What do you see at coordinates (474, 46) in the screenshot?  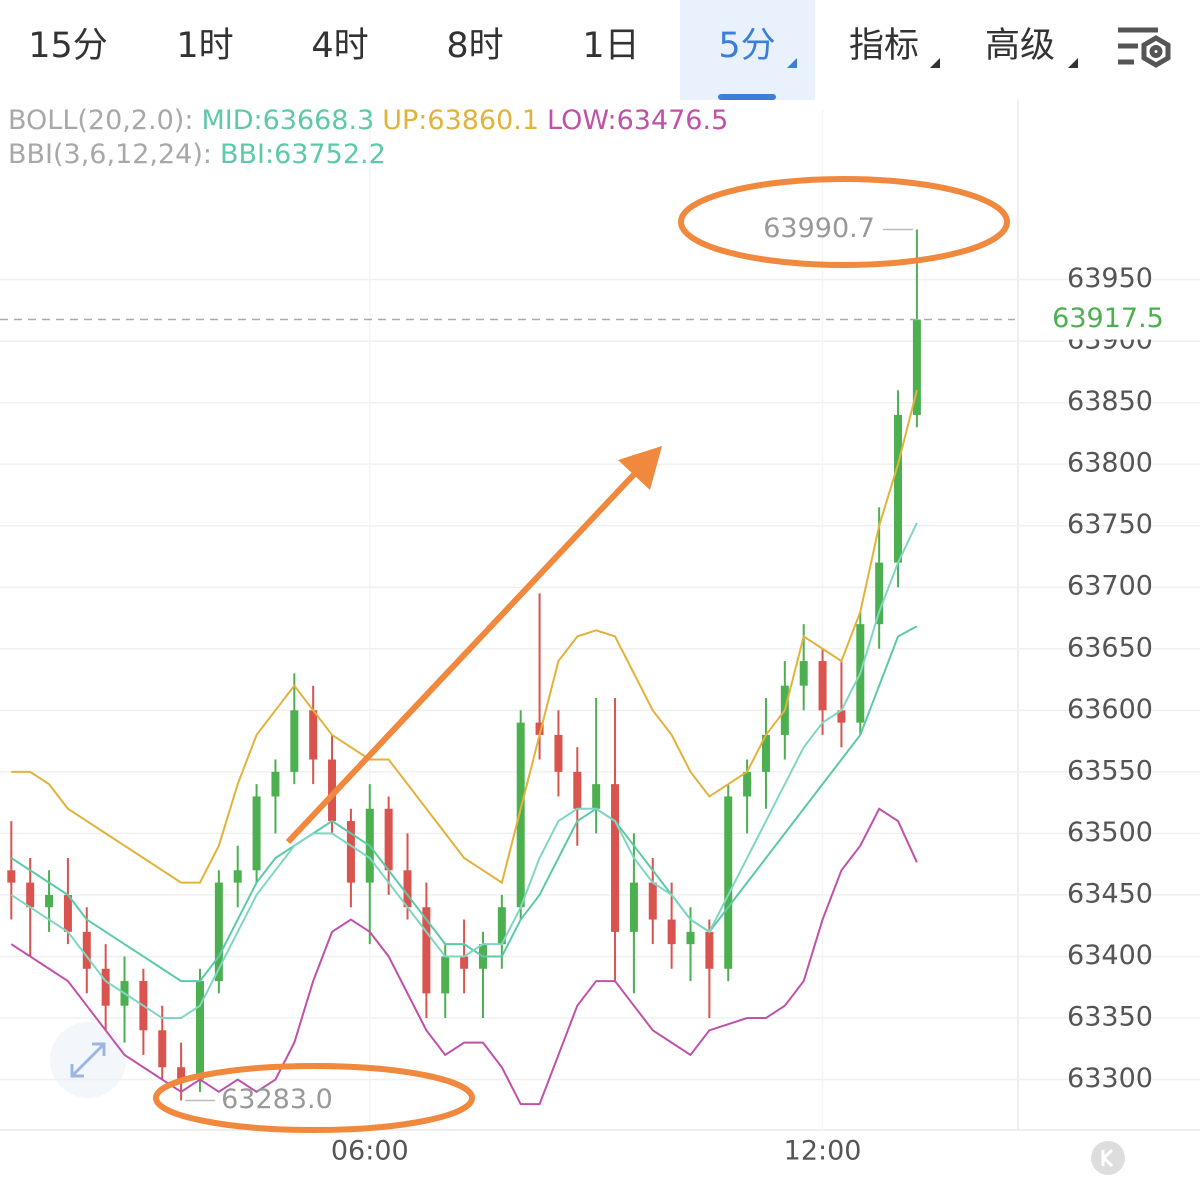 I see `tab: 8时` at bounding box center [474, 46].